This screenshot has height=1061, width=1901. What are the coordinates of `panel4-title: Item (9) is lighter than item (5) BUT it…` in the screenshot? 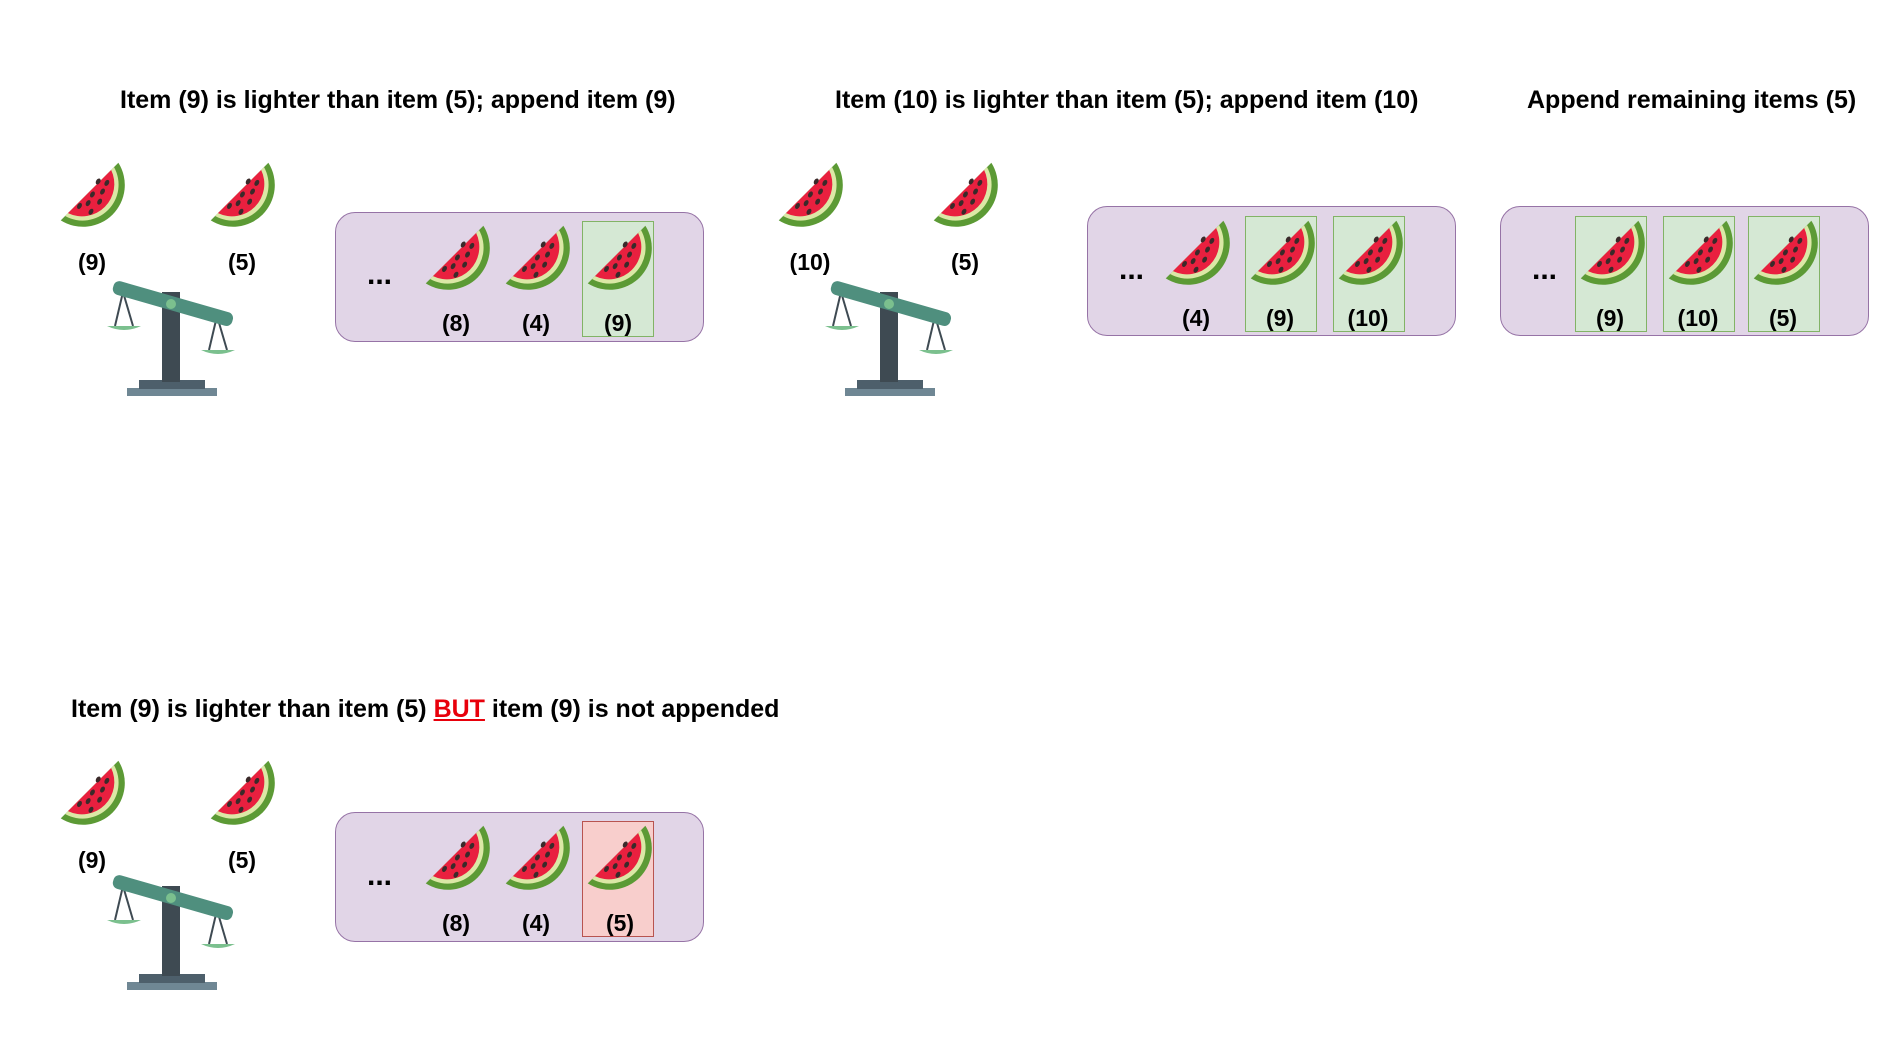 It's located at (425, 709).